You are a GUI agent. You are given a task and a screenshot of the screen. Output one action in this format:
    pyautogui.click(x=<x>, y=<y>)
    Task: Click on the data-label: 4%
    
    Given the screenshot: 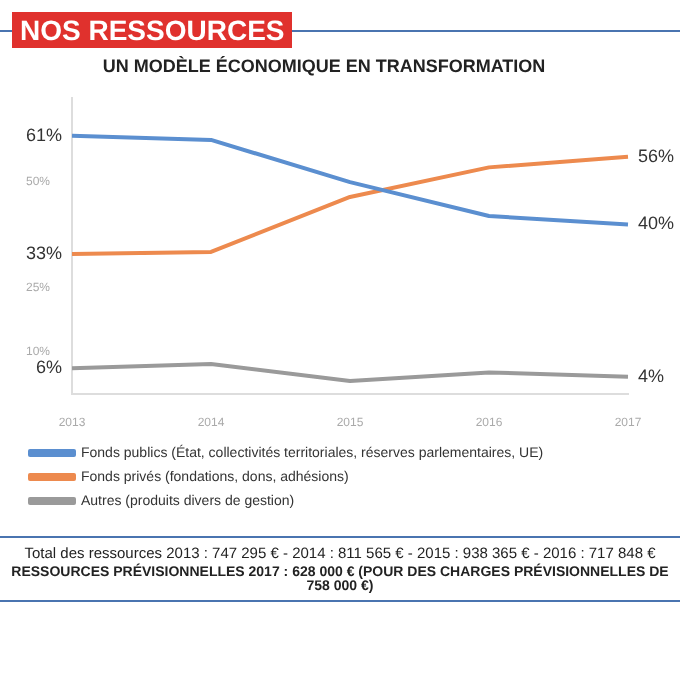 What is the action you would take?
    pyautogui.click(x=651, y=375)
    